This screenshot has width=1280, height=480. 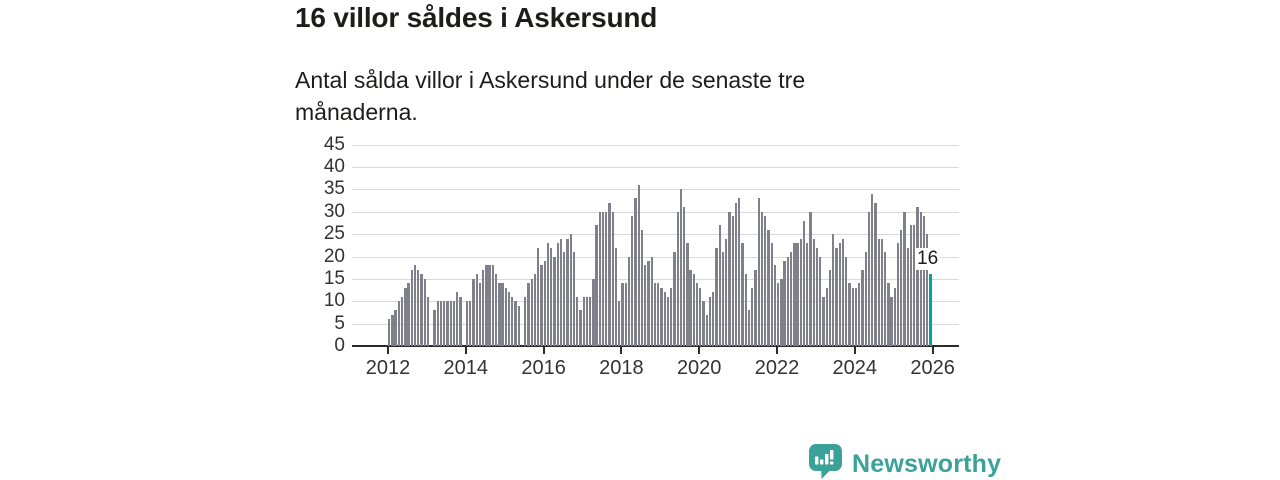 I want to click on y-axis-tick-label: 20, so click(x=334, y=256).